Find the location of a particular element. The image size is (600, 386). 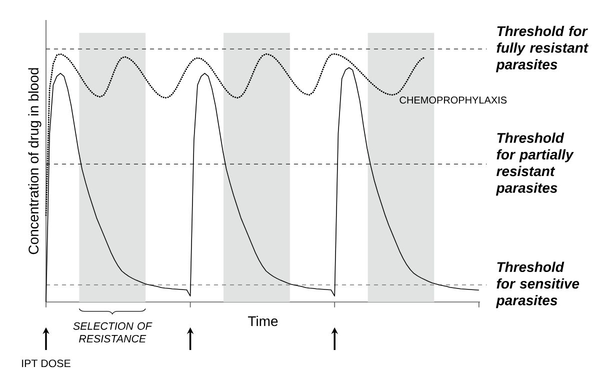

ref-line-label: Threshold for fully resistant parasites is located at coordinates (542, 49).